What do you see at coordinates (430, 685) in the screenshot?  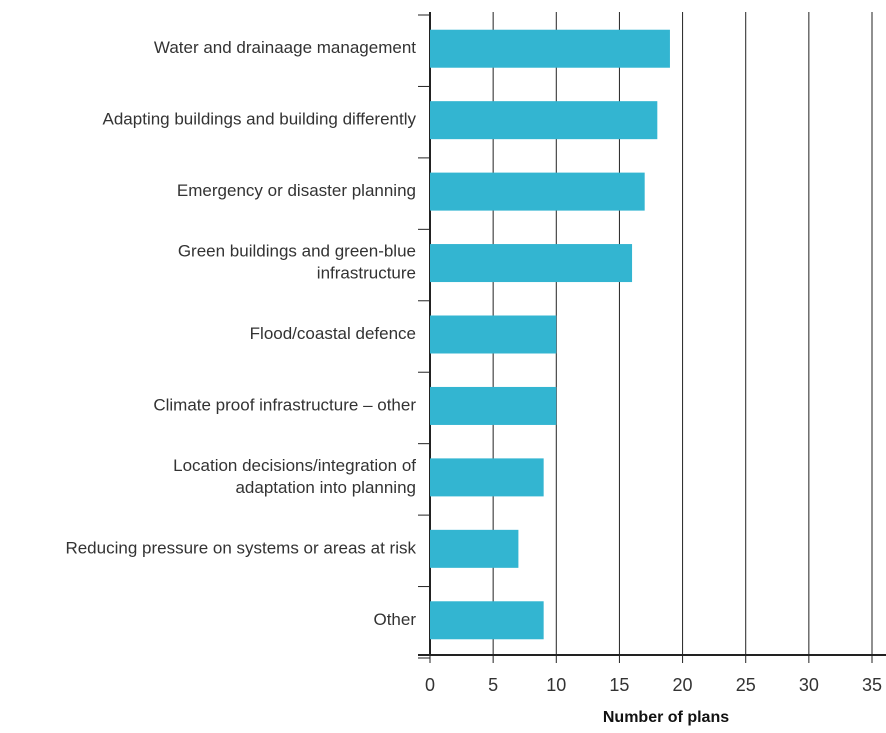 I see `x-tick-label: 0` at bounding box center [430, 685].